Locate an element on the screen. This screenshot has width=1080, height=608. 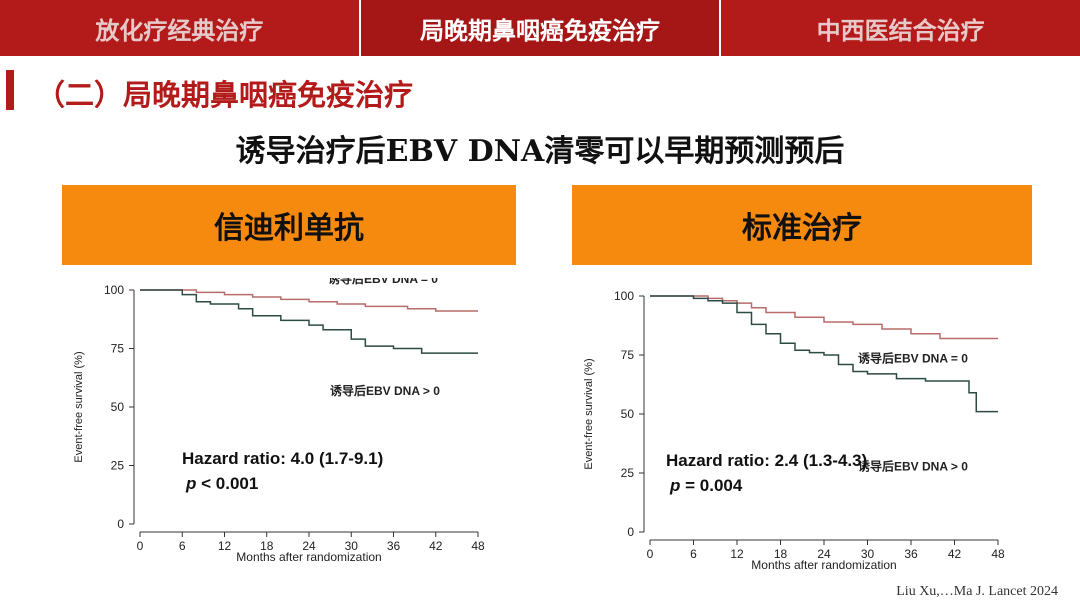
top-nav: 放化疗经典治疗 局晚期鼻咽癌免疫治疗 中西医结合治疗 is located at coordinates (540, 28).